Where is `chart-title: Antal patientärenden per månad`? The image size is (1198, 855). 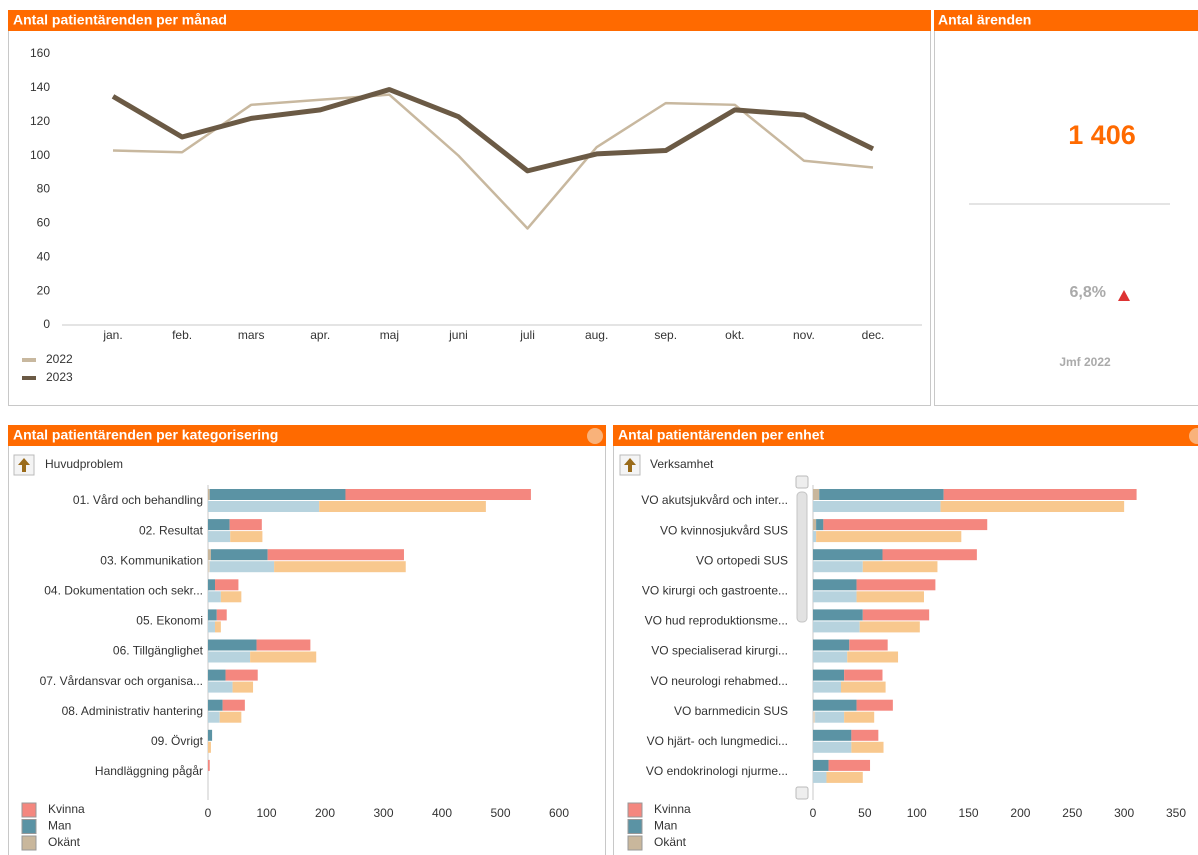
chart-title: Antal patientärenden per månad is located at coordinates (120, 20).